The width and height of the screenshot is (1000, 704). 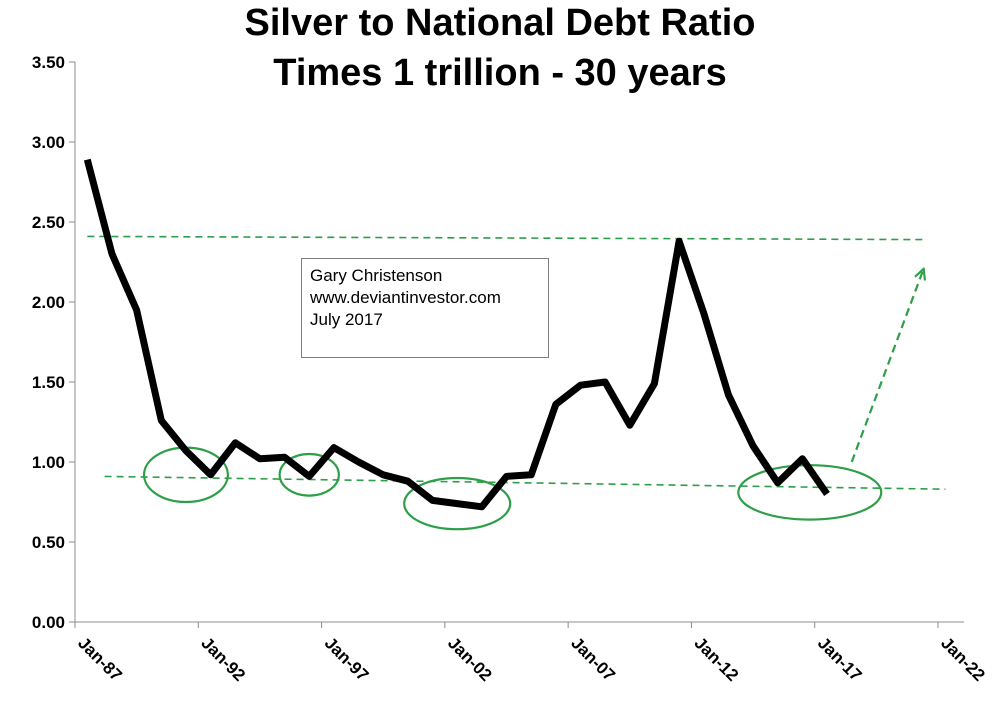 I want to click on y-tick-label: 3.50, so click(x=48, y=62).